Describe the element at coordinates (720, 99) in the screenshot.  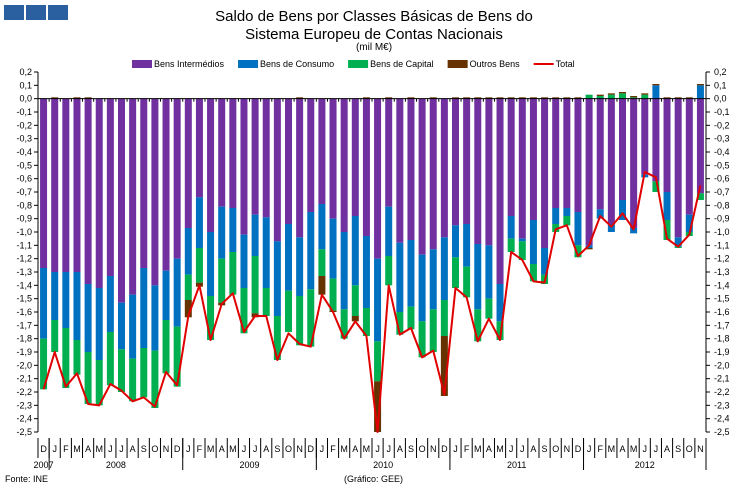
I see `y-tick-label-right: 0,0` at that location.